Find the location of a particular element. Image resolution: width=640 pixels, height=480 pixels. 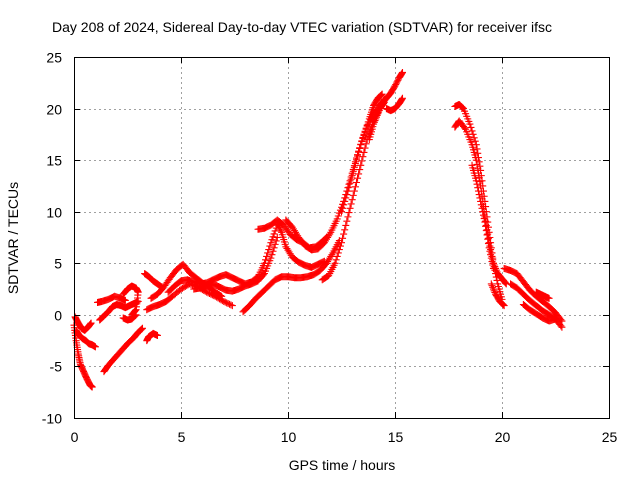

x-tick-label: 0 is located at coordinates (75, 437).